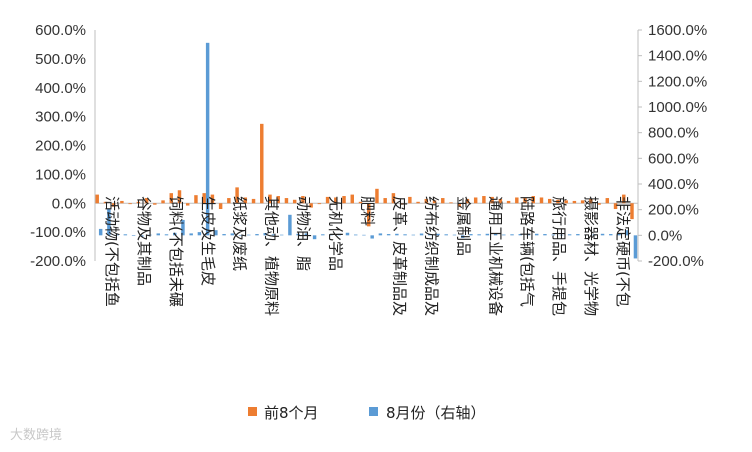 The image size is (752, 452). Describe the element at coordinates (144, 241) in the screenshot. I see `category-label: 谷物及其制品` at that location.